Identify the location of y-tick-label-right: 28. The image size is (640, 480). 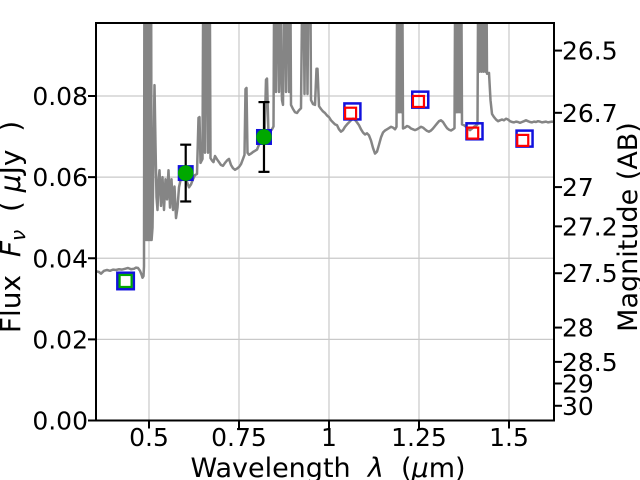
(578, 328).